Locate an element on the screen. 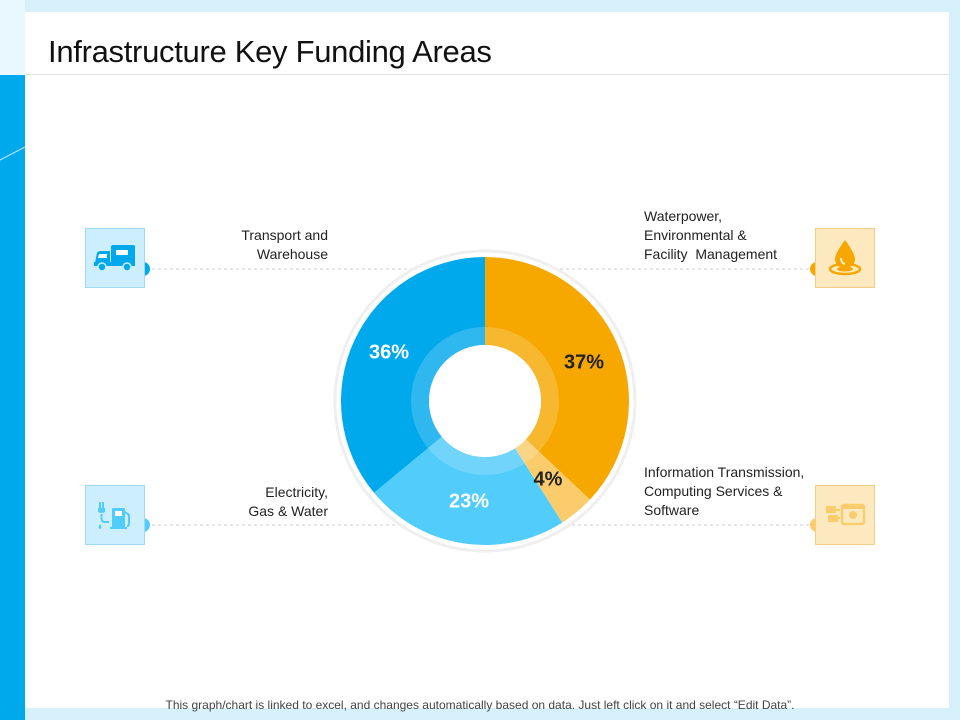 This screenshot has width=960, height=720. electricity-icon-box is located at coordinates (115, 515).